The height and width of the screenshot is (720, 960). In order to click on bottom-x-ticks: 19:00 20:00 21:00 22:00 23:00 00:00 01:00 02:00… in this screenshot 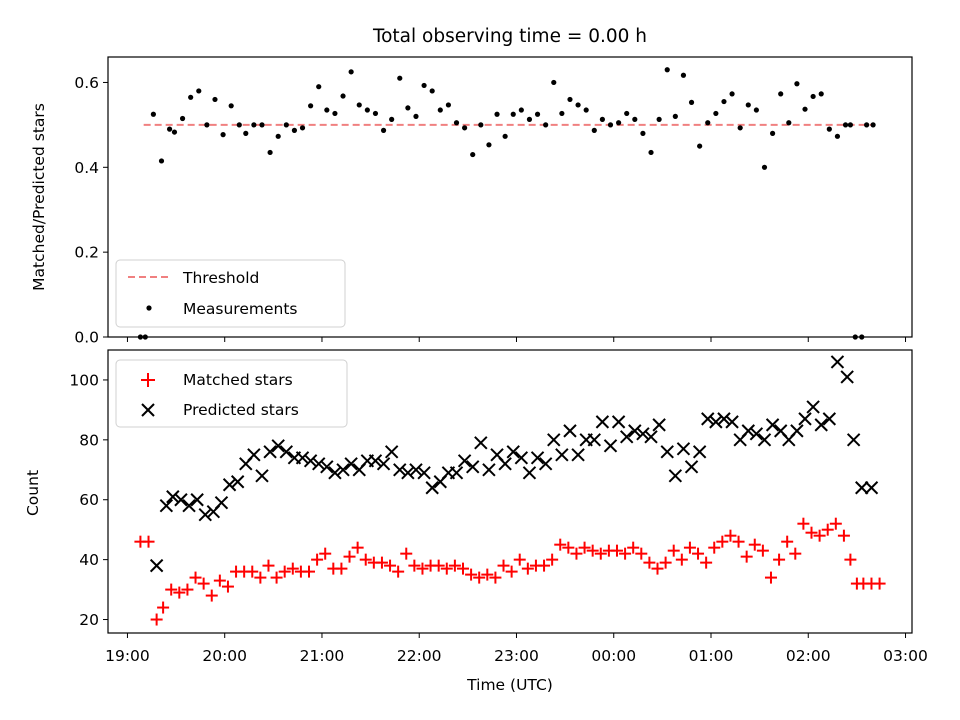, I will do `click(516, 649)`.